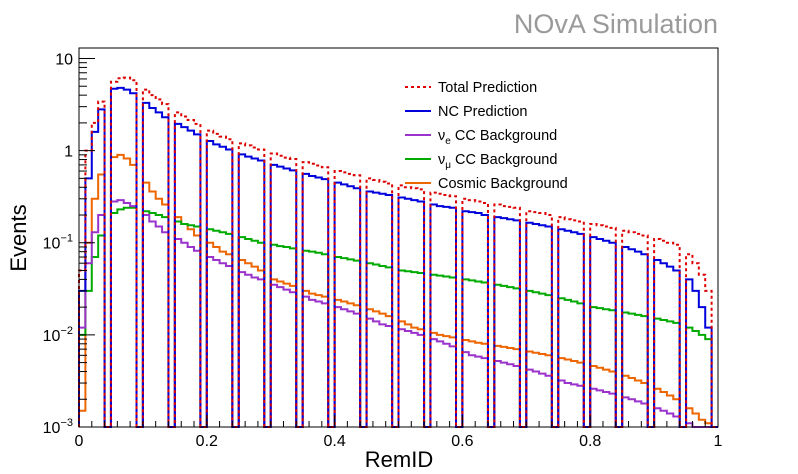 This screenshot has width=798, height=474. Describe the element at coordinates (207, 441) in the screenshot. I see `x-tick-label: 0.2` at that location.